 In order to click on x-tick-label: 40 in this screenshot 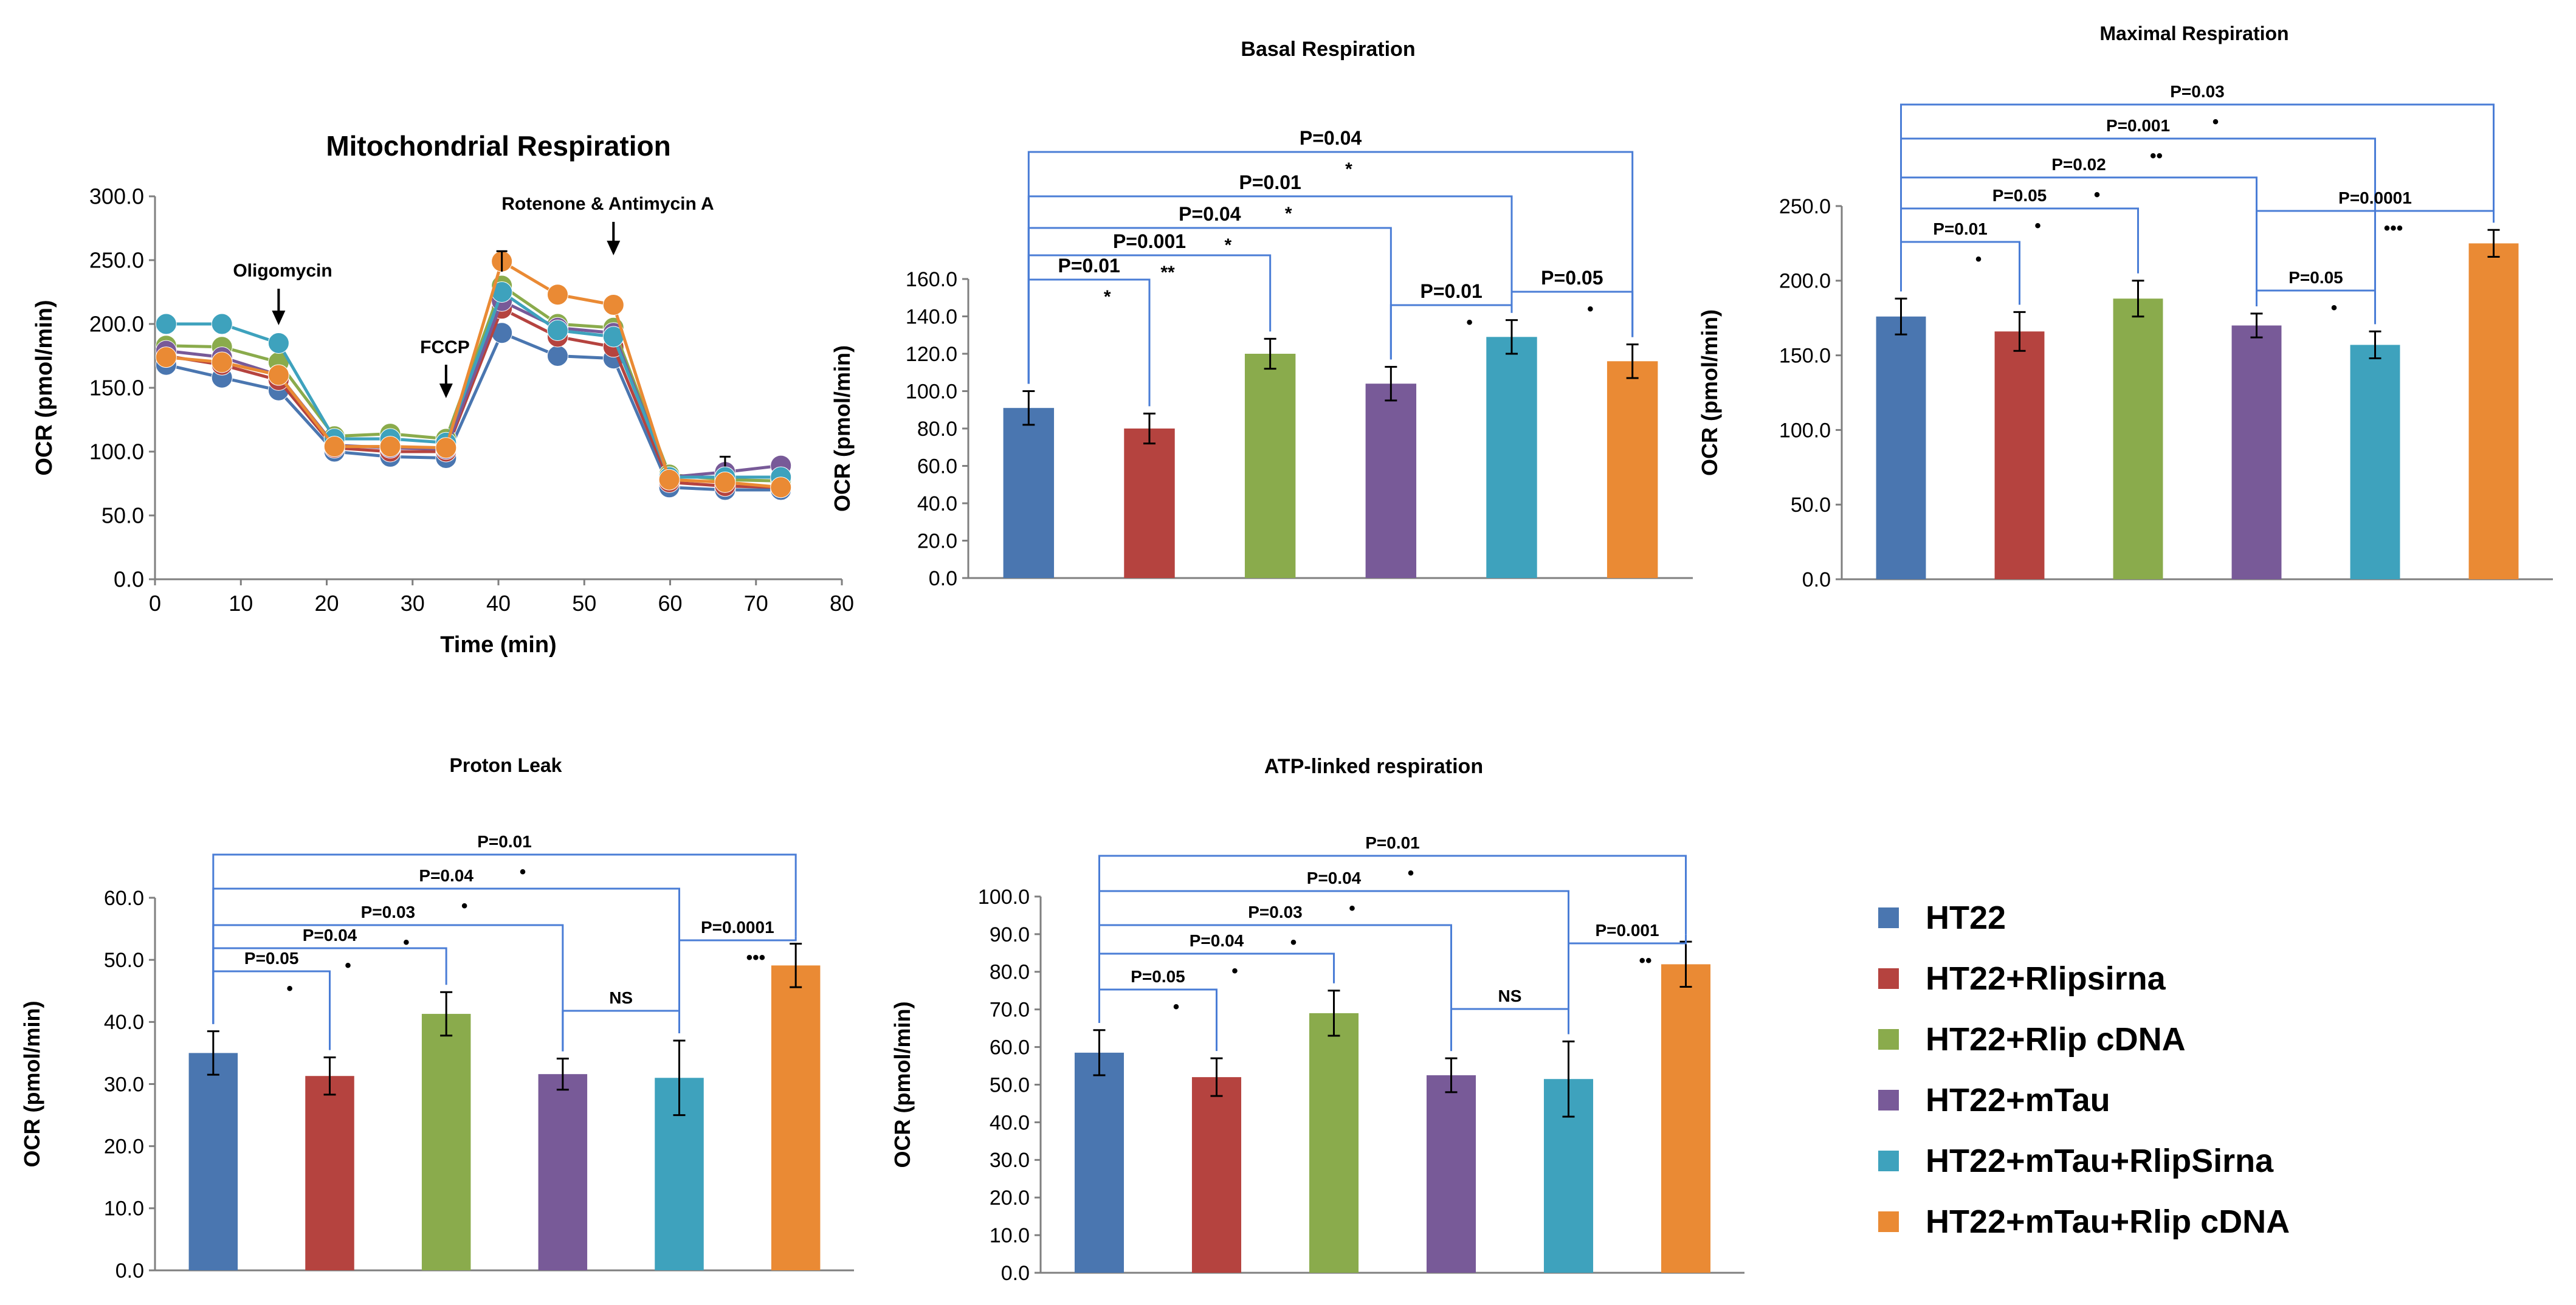, I will do `click(498, 603)`.